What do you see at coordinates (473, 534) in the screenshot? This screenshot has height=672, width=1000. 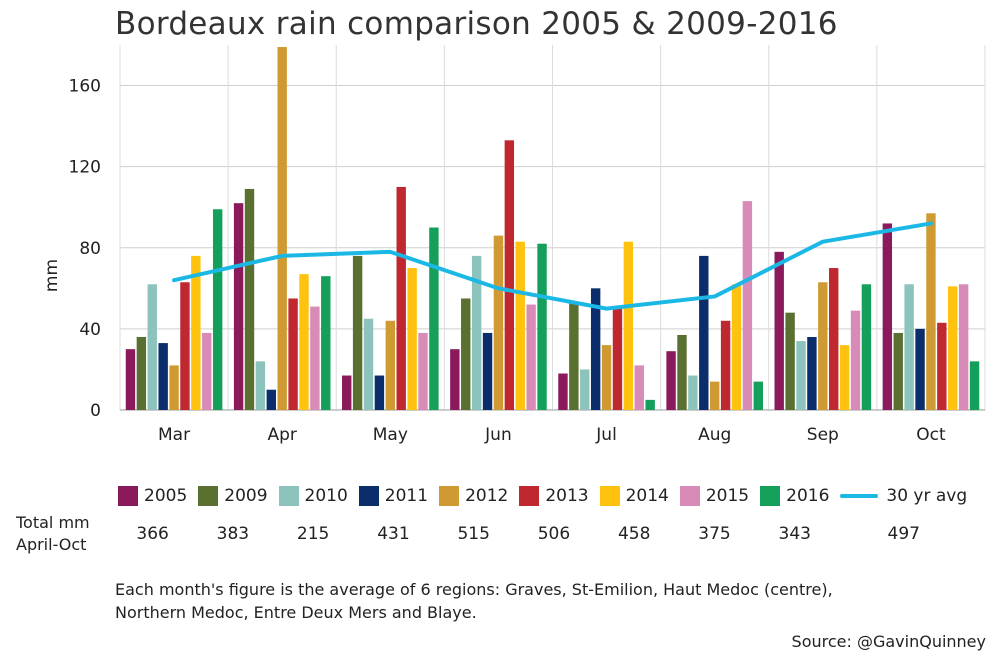 I see `total-value: 515` at bounding box center [473, 534].